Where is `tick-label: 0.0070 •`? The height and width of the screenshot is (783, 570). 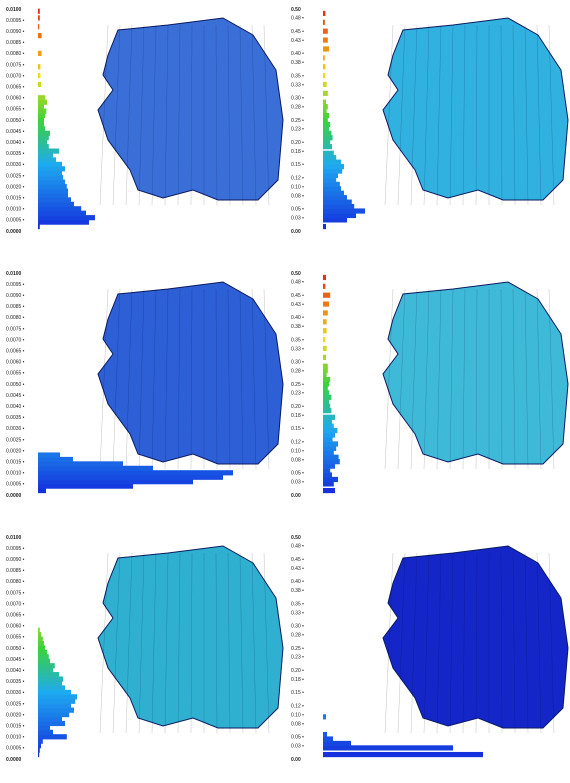
tick-label: 0.0070 • is located at coordinates (15, 340).